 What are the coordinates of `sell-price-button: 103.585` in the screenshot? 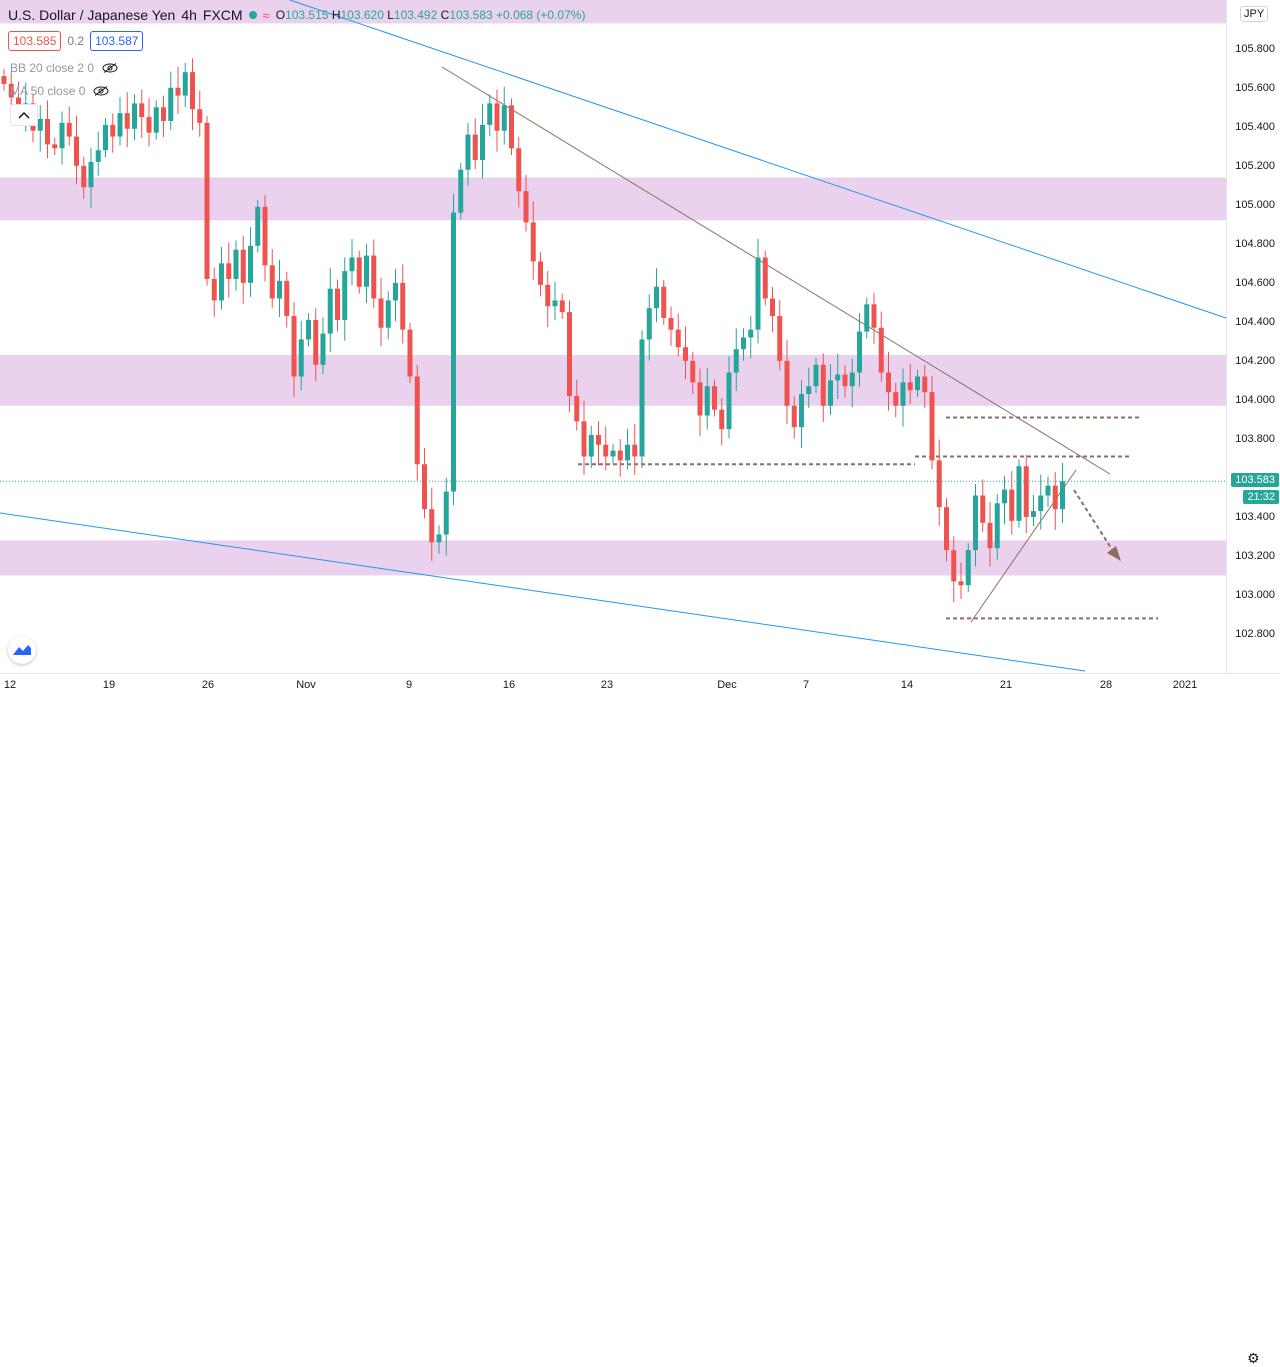 It's located at (35, 41).